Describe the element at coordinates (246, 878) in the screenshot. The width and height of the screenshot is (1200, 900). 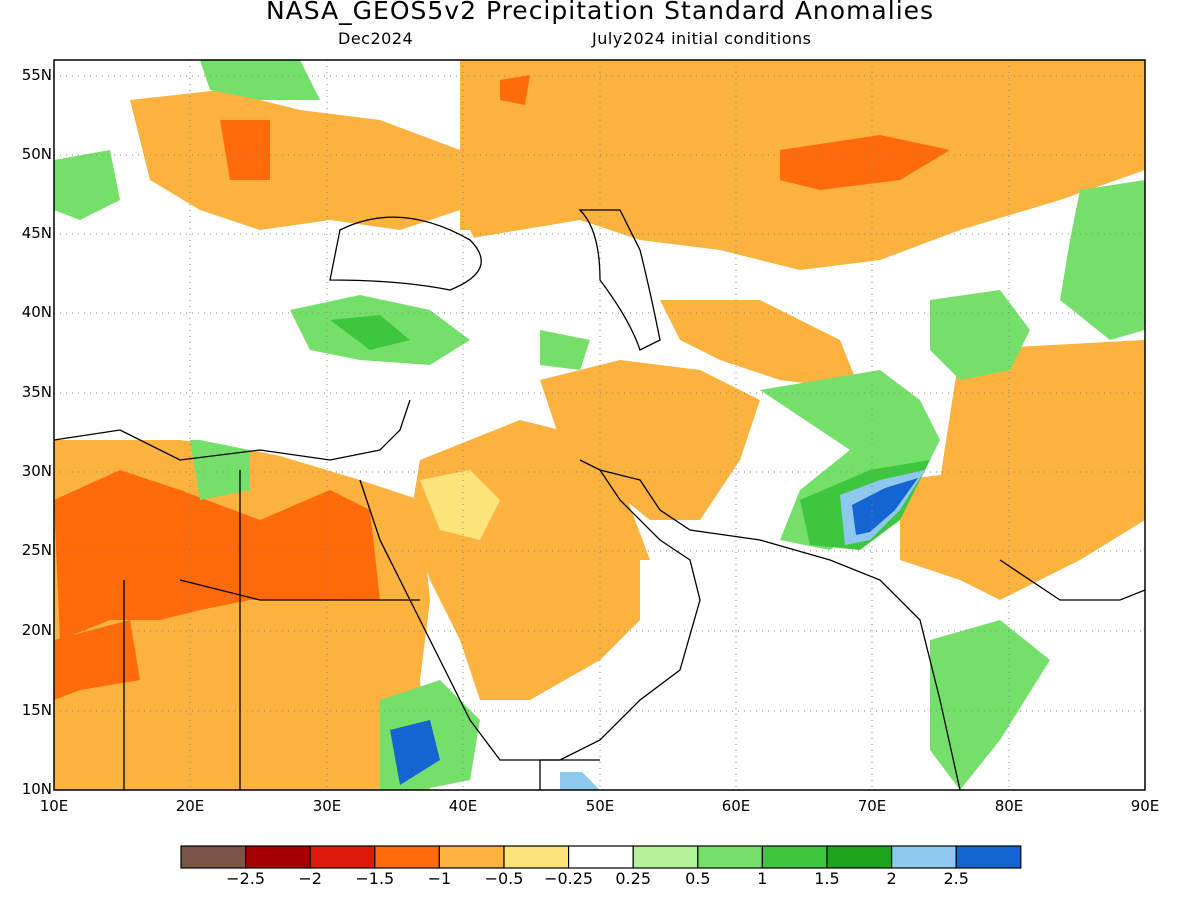
I see `colorbar-label: −2.5` at that location.